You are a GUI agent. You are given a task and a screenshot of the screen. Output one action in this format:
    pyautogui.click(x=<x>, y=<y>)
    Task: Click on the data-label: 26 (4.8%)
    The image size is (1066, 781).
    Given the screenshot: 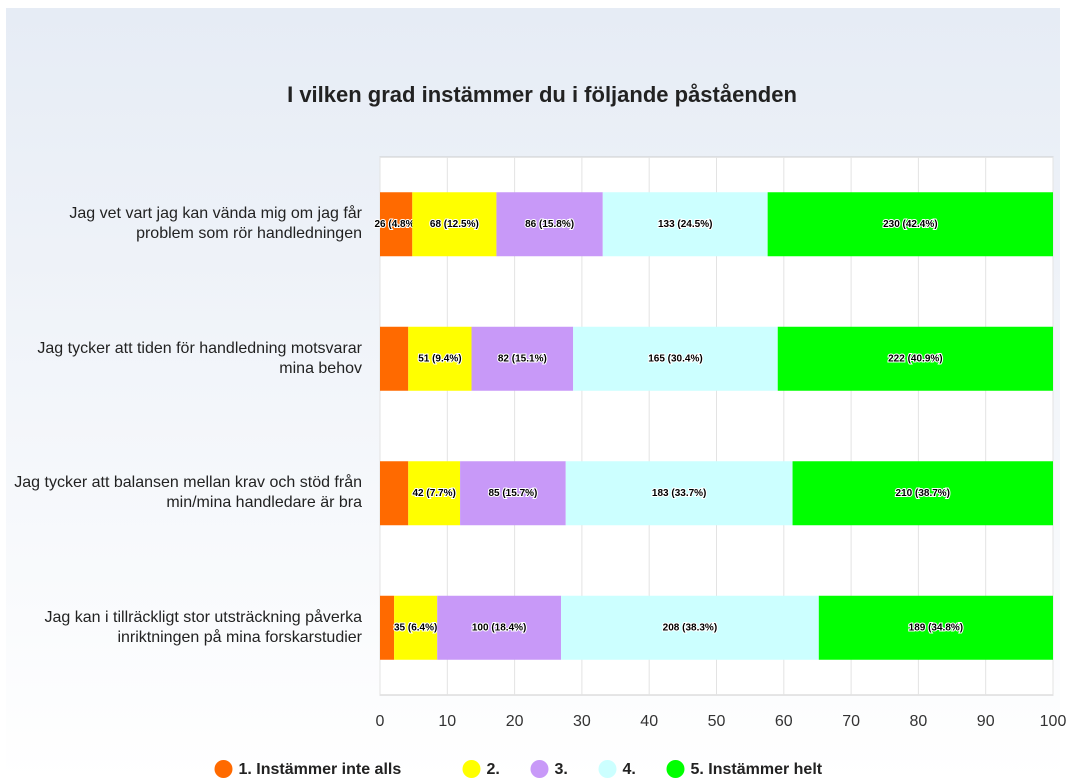 What is the action you would take?
    pyautogui.click(x=395, y=224)
    